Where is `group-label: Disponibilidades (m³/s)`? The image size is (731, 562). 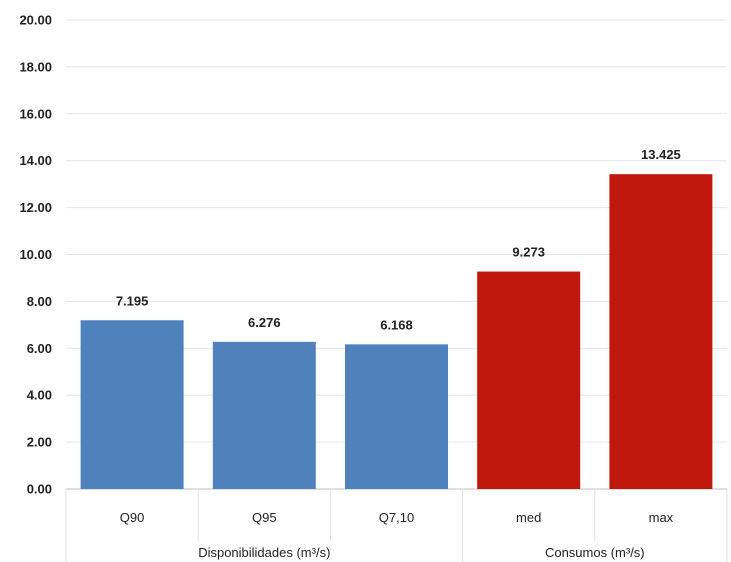 group-label: Disponibilidades (m³/s) is located at coordinates (264, 552).